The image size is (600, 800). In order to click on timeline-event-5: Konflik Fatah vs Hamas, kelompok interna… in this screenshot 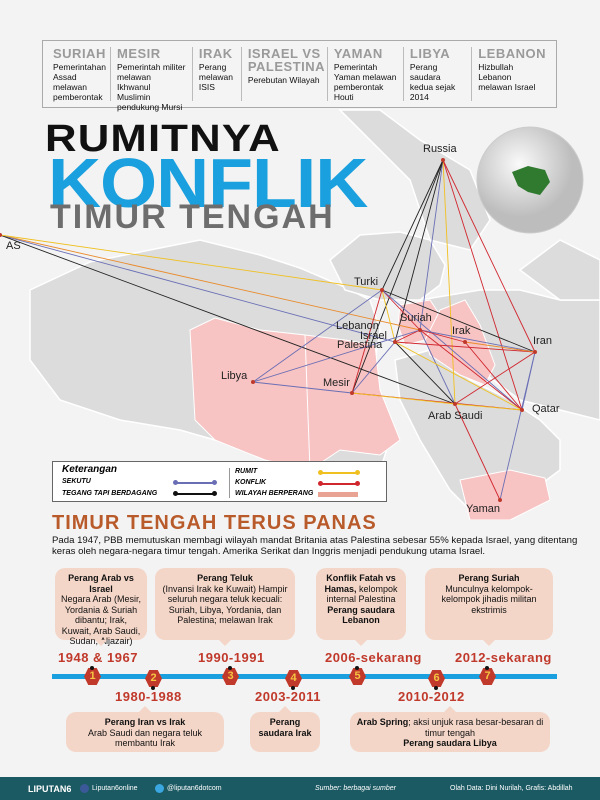, I will do `click(361, 607)`.